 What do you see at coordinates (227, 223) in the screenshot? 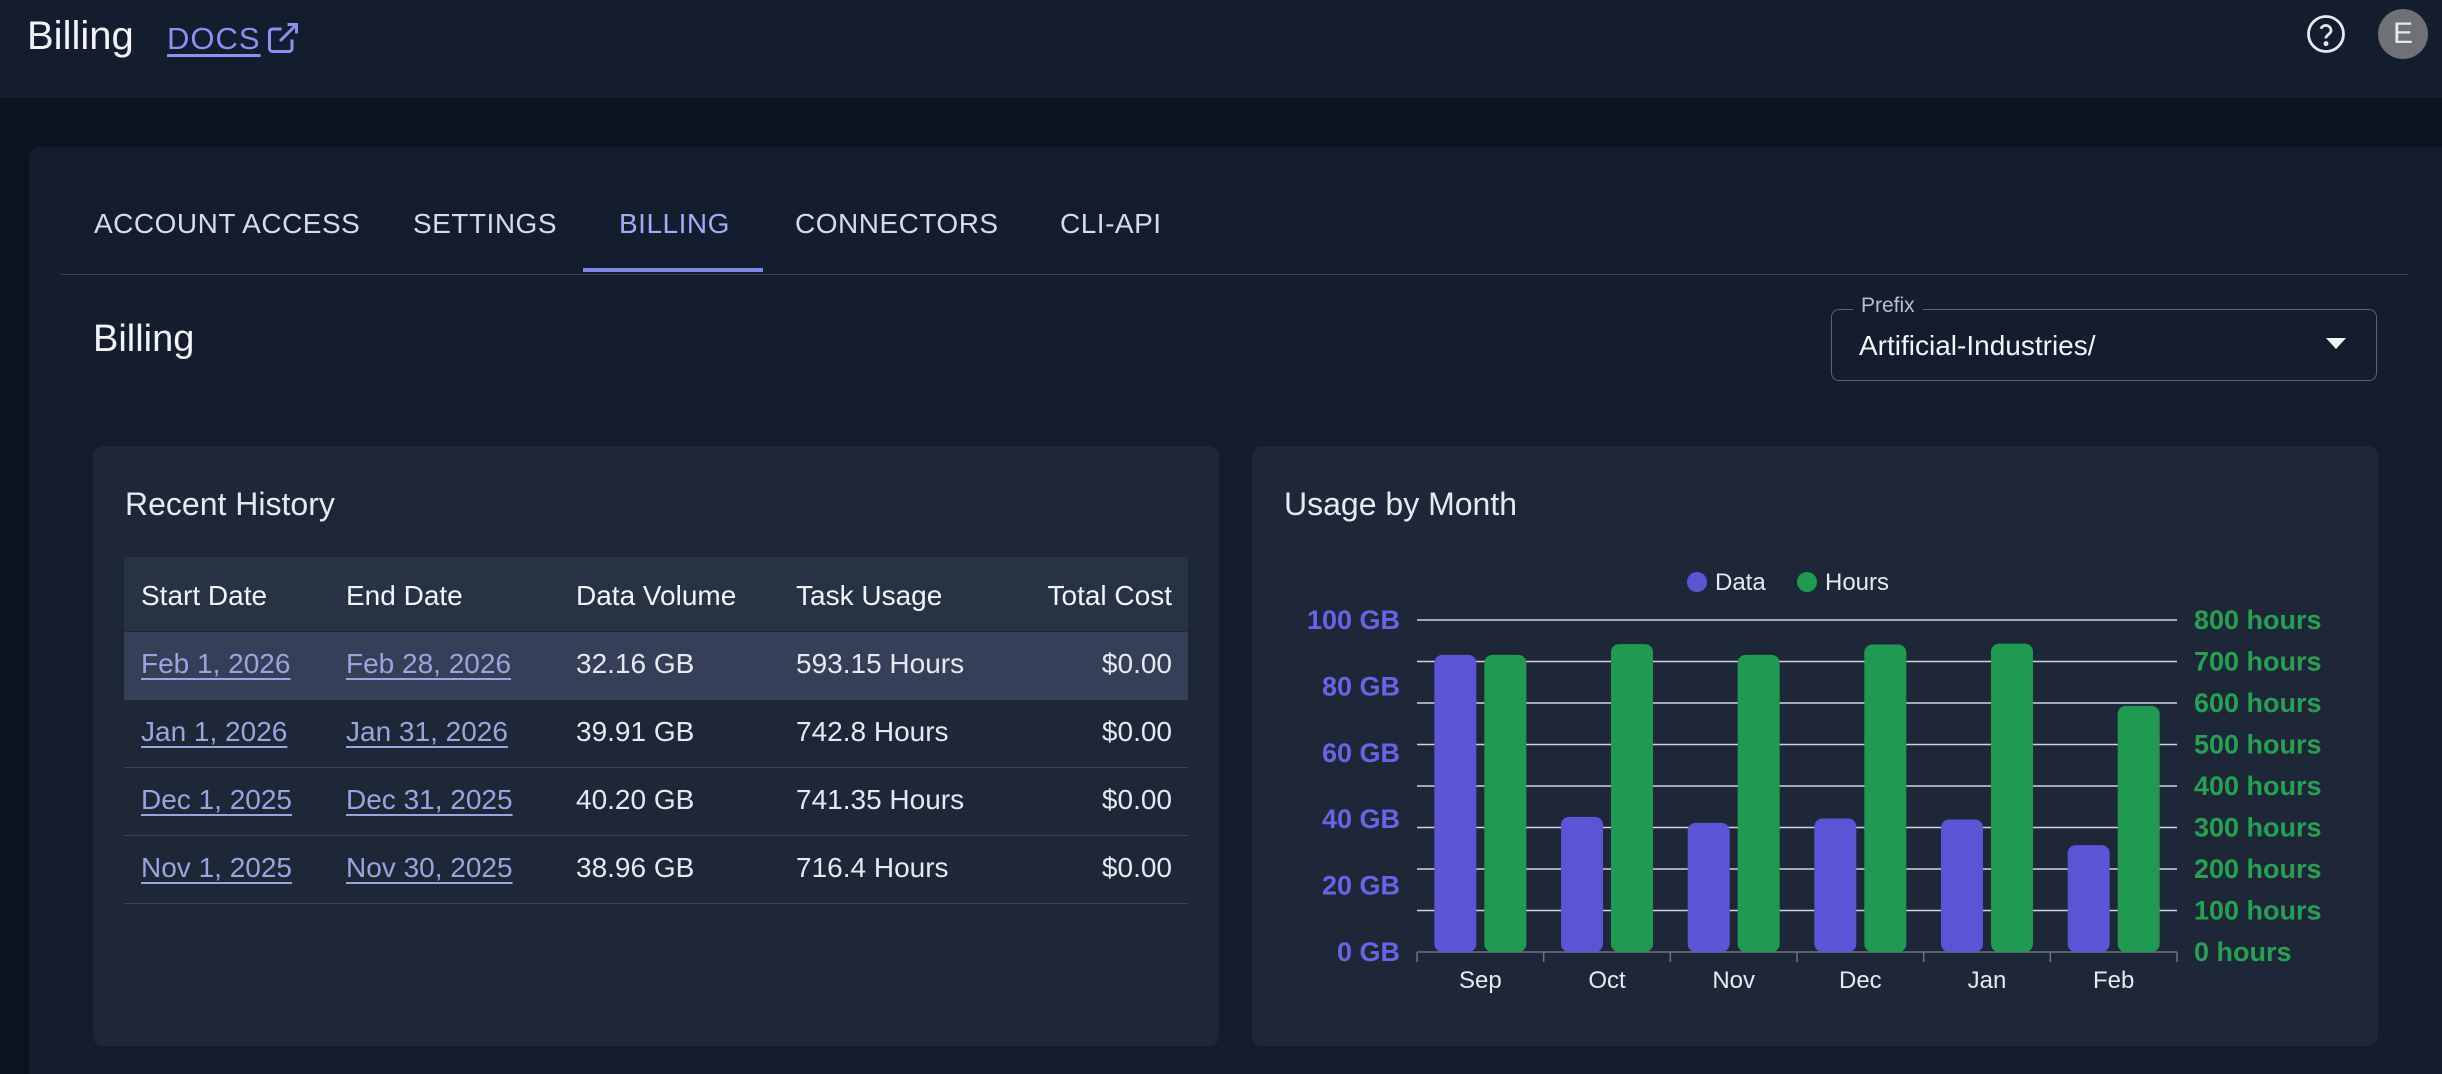
I see `tab-account-access: ACCOUNT ACCESS` at bounding box center [227, 223].